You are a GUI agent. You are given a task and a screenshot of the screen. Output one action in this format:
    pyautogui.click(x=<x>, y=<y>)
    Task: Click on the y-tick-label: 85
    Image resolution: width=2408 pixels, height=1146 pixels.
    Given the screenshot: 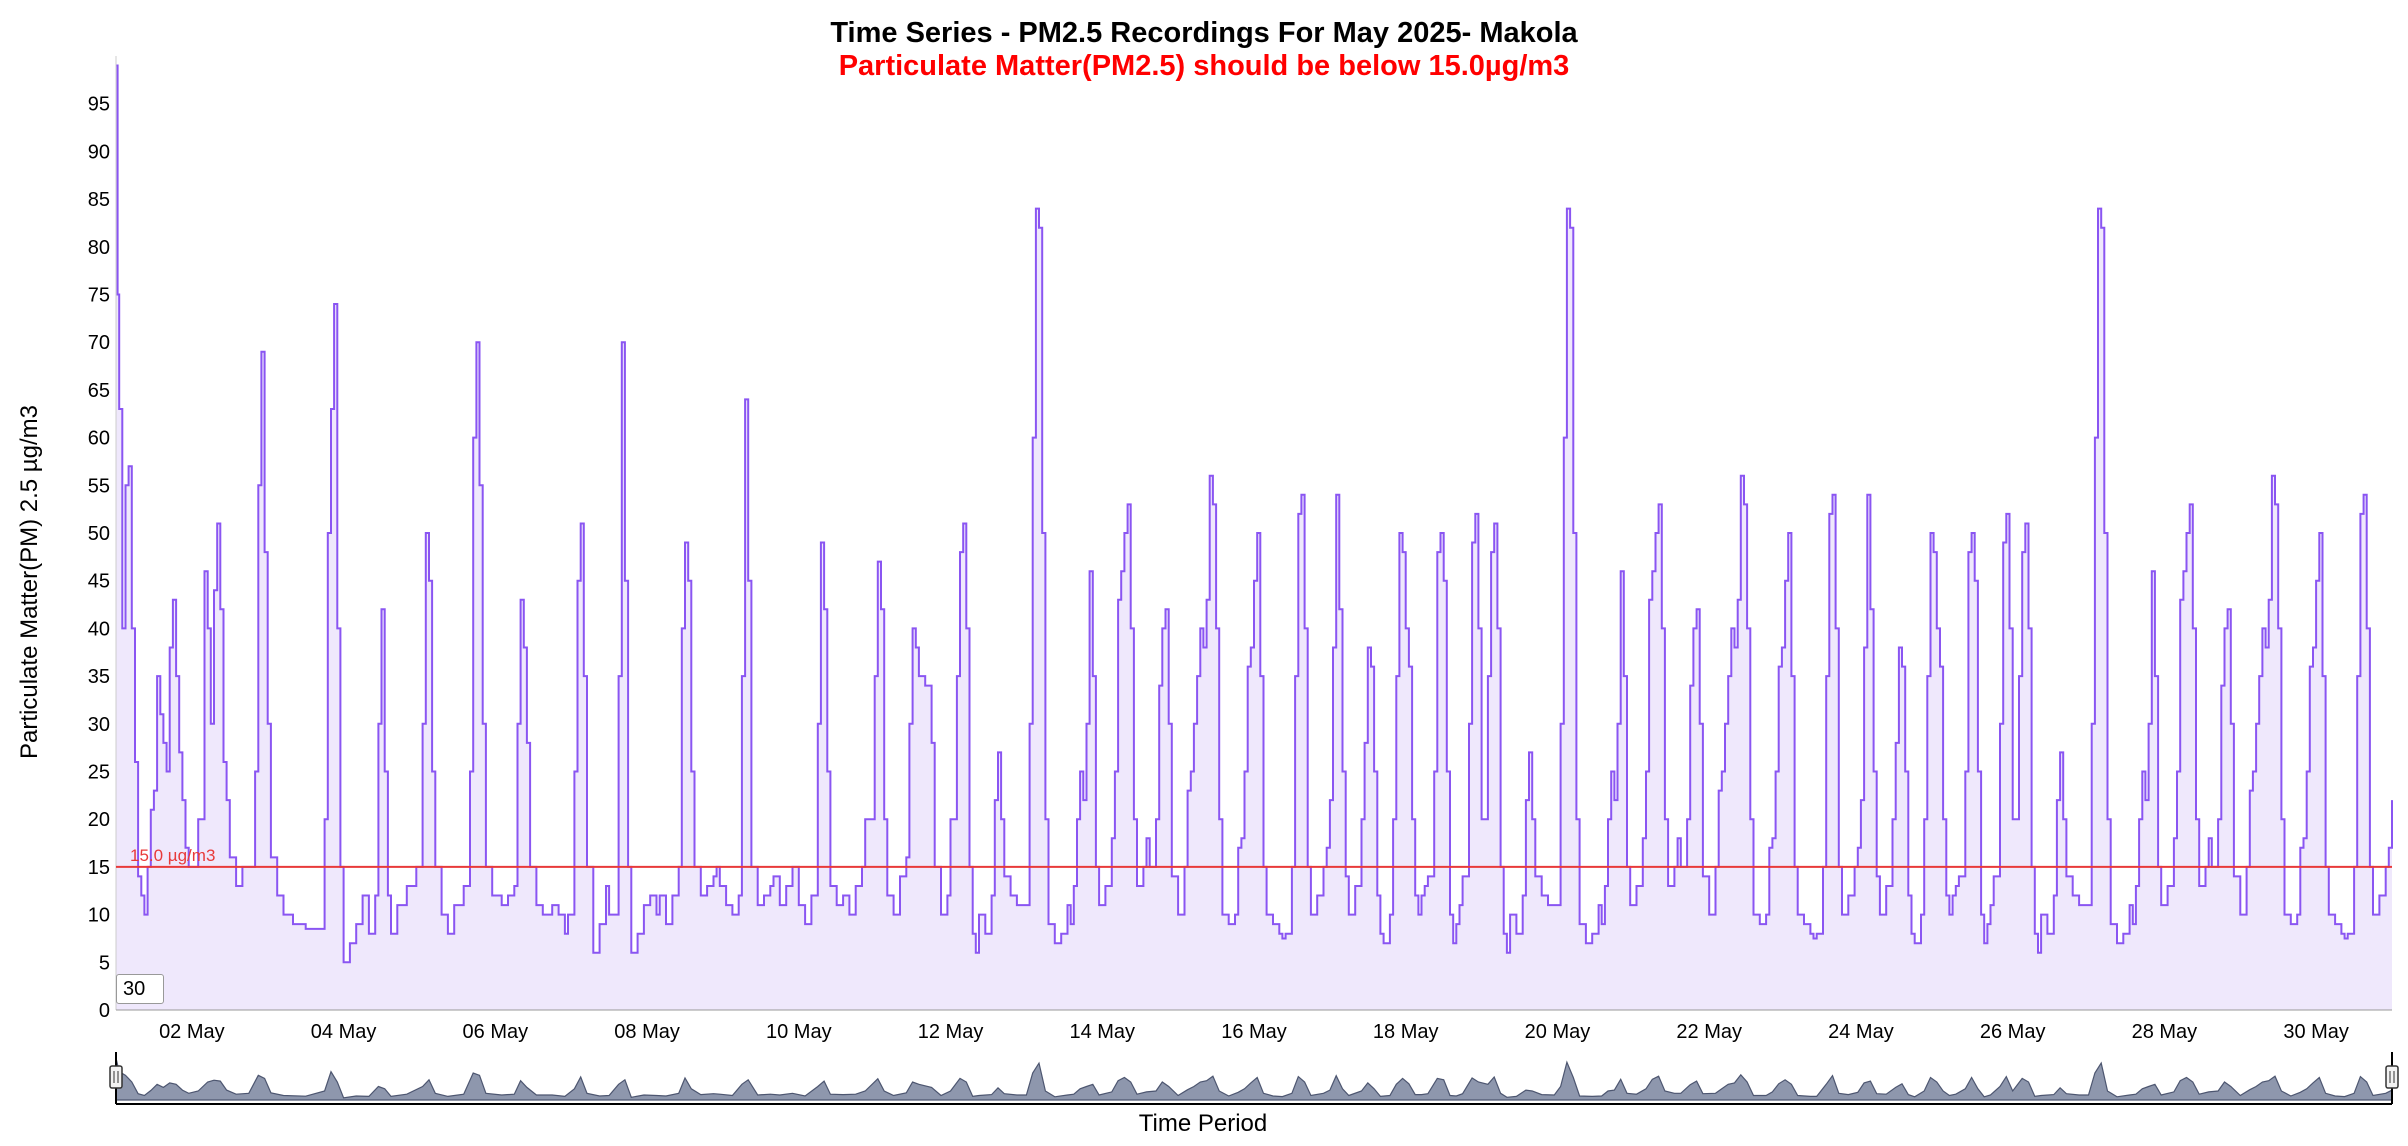 What is the action you would take?
    pyautogui.click(x=99, y=200)
    